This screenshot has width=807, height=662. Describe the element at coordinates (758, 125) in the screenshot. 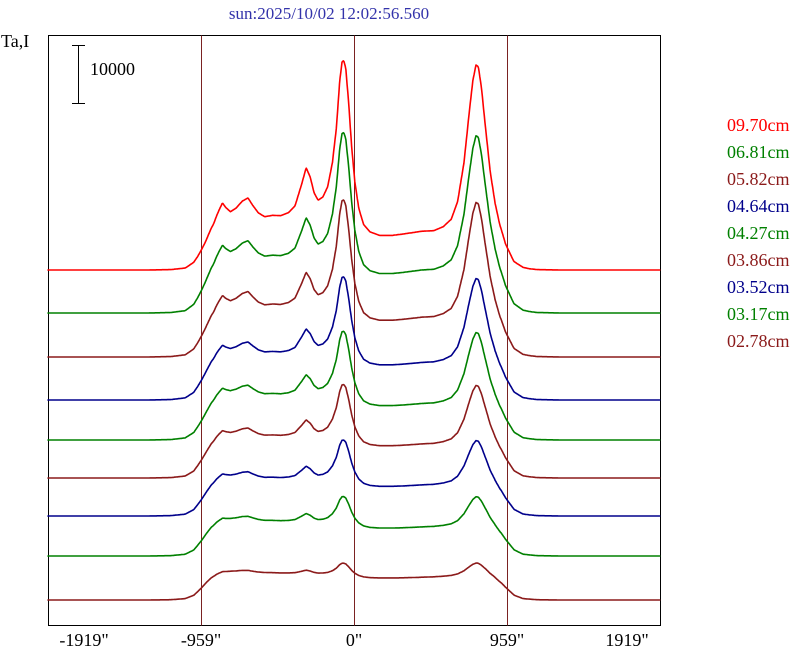

I see `legend-item: 09.70cm` at that location.